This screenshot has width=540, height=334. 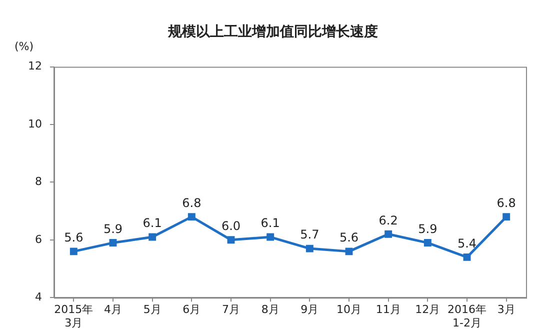 I want to click on x-tick-label: 12月, so click(x=427, y=309).